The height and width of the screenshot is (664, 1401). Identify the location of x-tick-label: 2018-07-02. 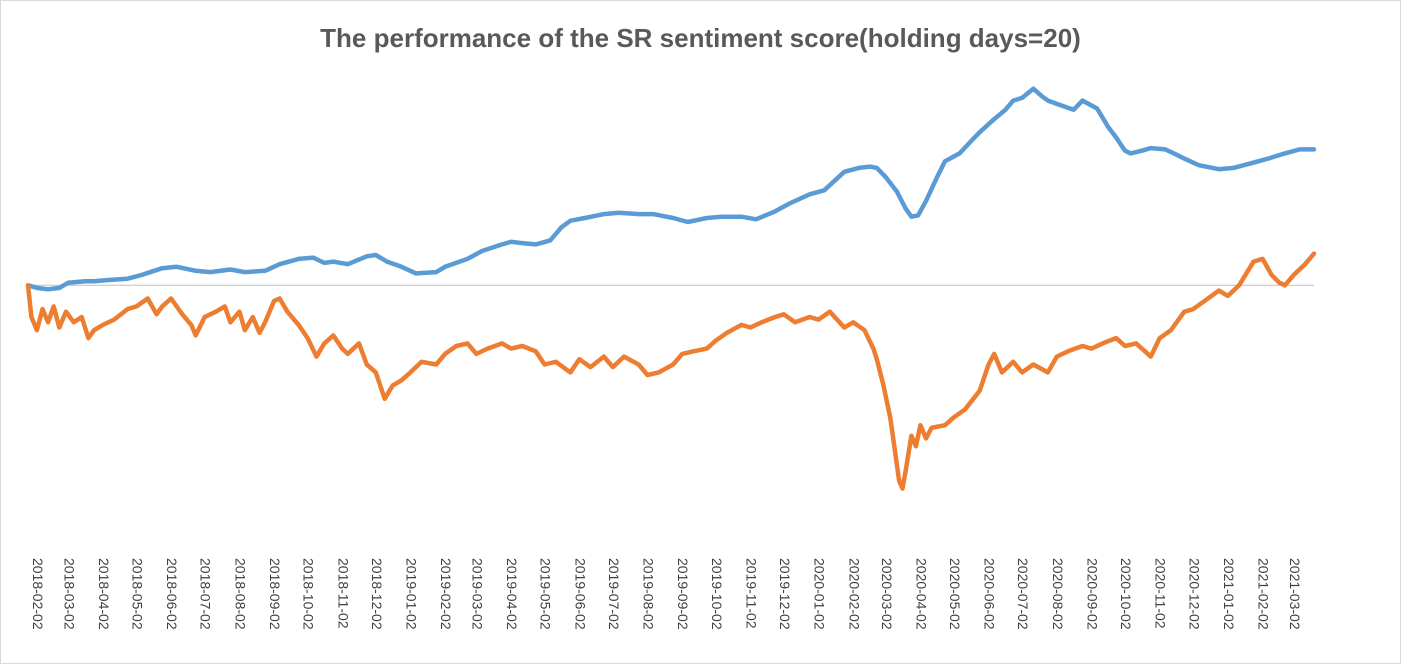
(206, 594).